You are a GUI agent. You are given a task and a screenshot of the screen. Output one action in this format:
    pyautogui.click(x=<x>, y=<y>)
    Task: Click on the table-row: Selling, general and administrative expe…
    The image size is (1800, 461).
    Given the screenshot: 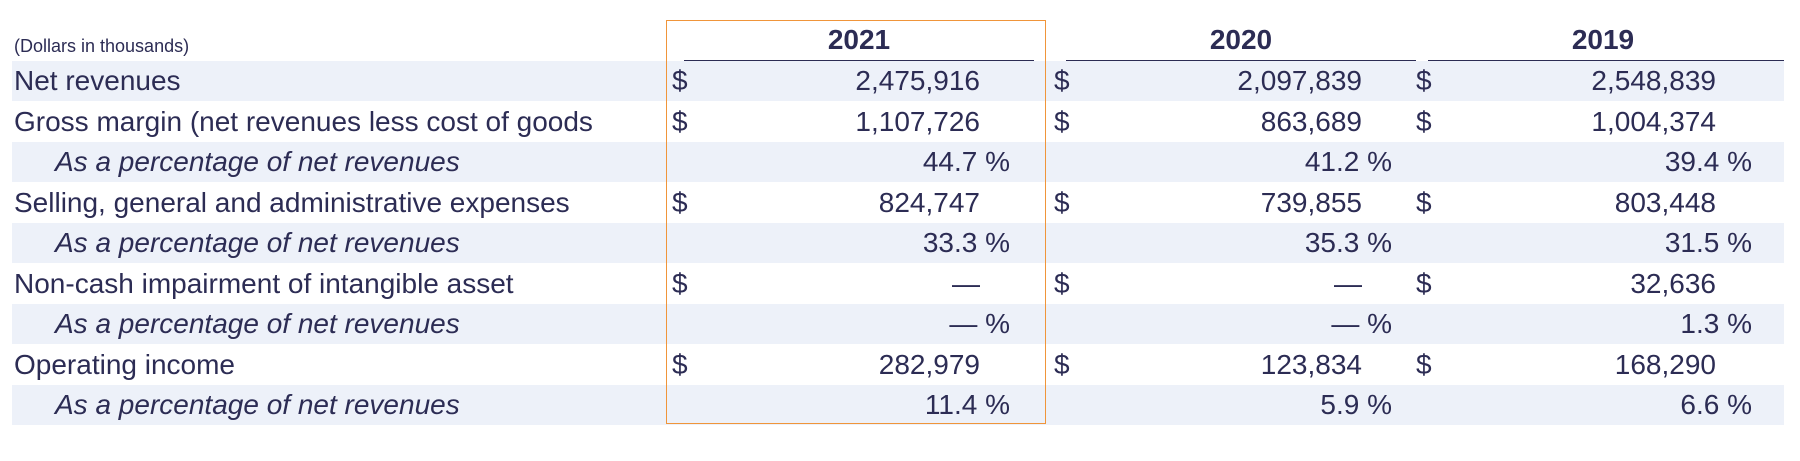 What is the action you would take?
    pyautogui.click(x=898, y=203)
    